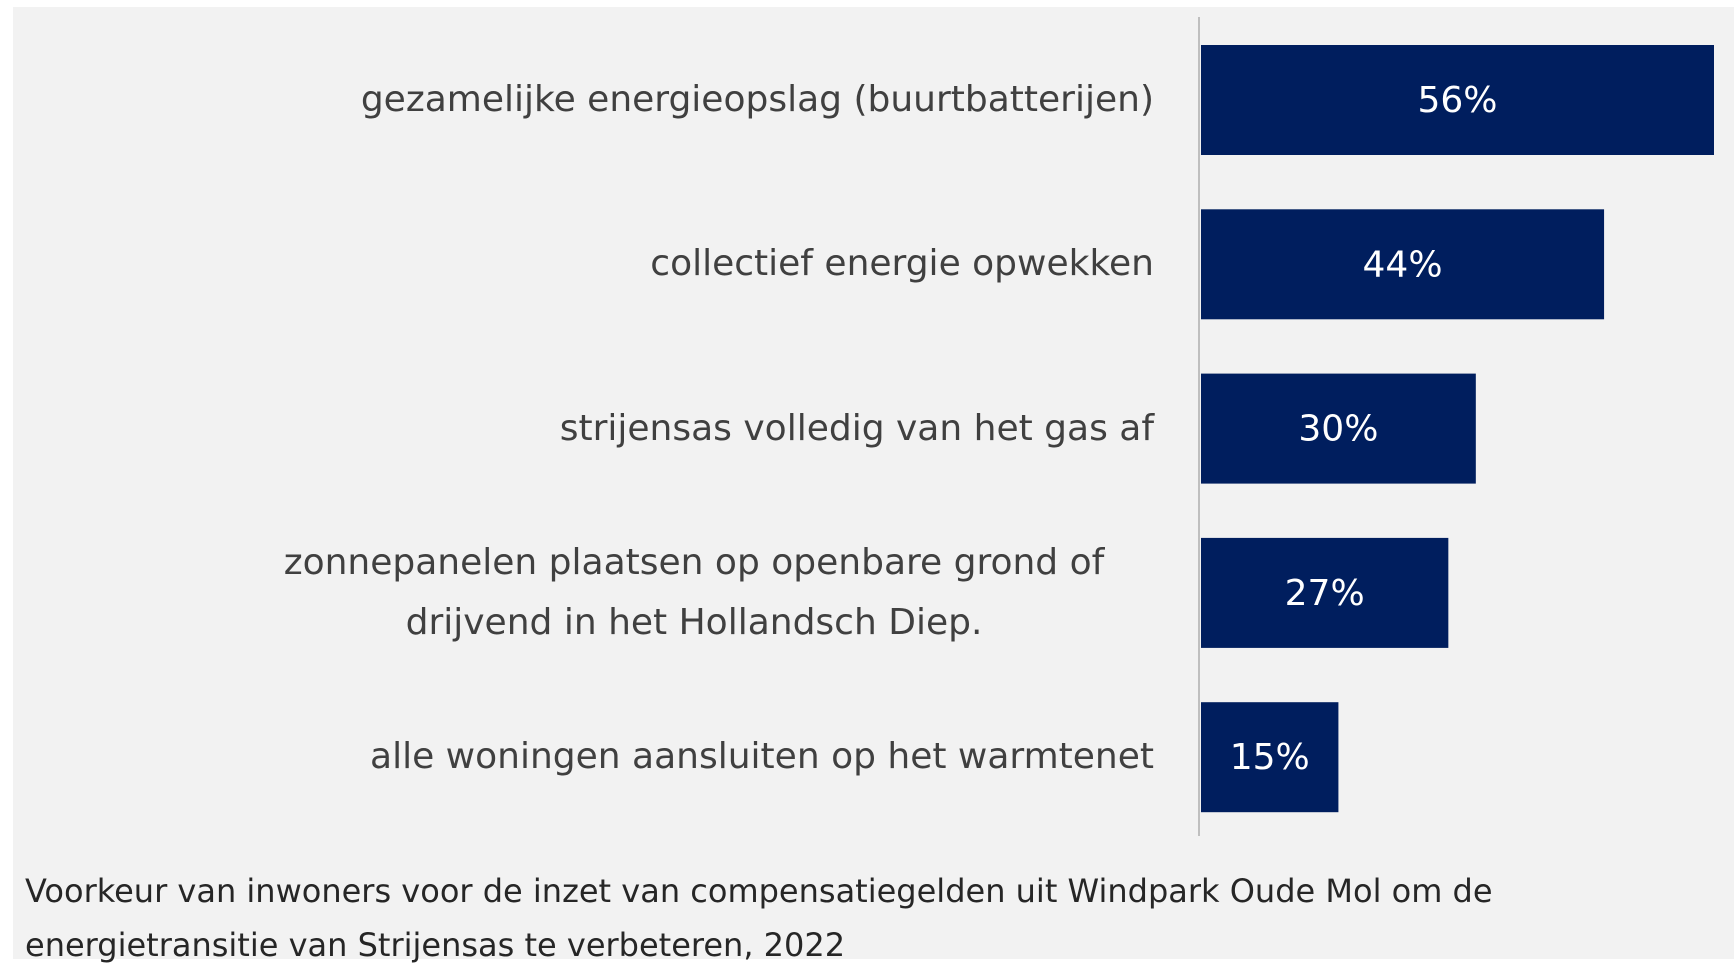 The height and width of the screenshot is (972, 1734). I want to click on category-text: collectief energie opwekken, so click(902, 264).